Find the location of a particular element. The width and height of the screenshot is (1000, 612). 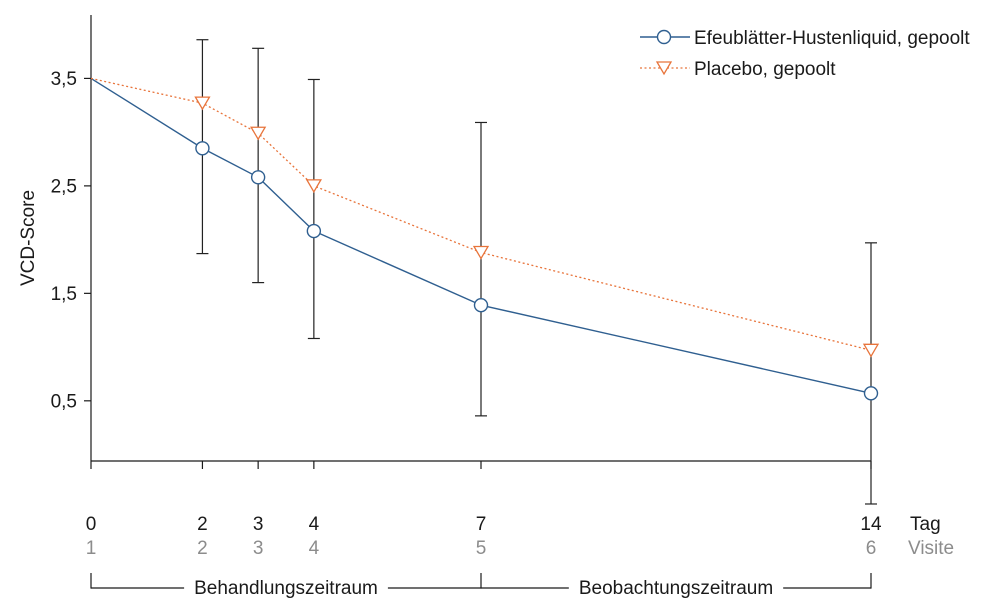

x-tick-label: 0 is located at coordinates (91, 524).